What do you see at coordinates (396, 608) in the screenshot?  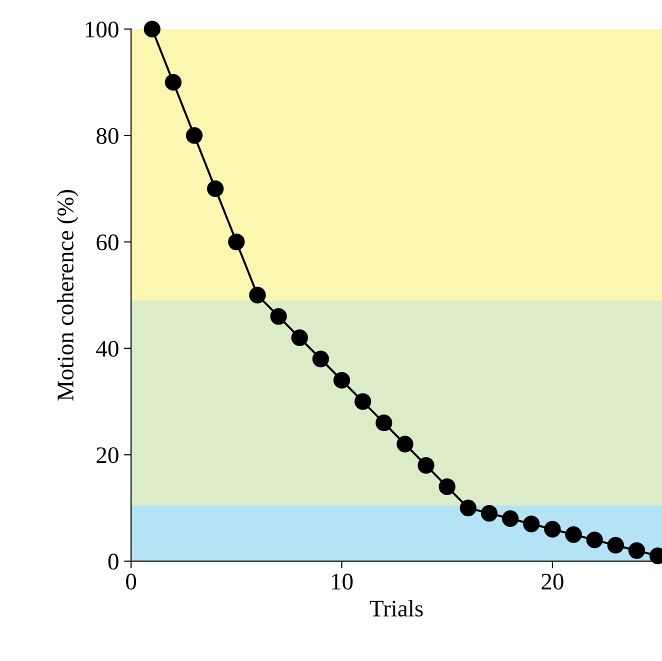 I see `x-axis-title: Trials` at bounding box center [396, 608].